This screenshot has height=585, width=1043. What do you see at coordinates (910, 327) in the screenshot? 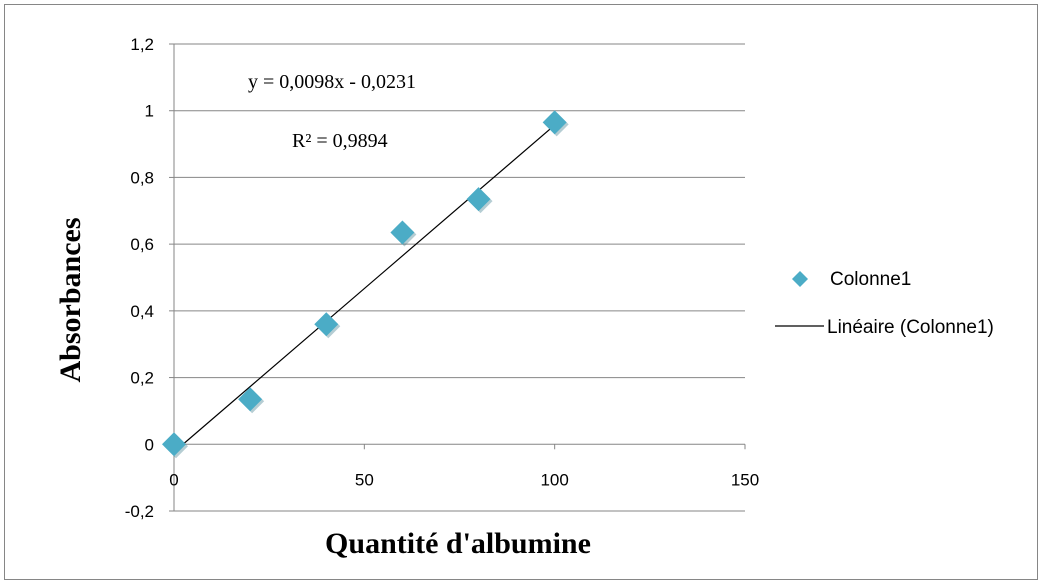
I see `legend-label-trendline: Linéaire (Colonne1)` at bounding box center [910, 327].